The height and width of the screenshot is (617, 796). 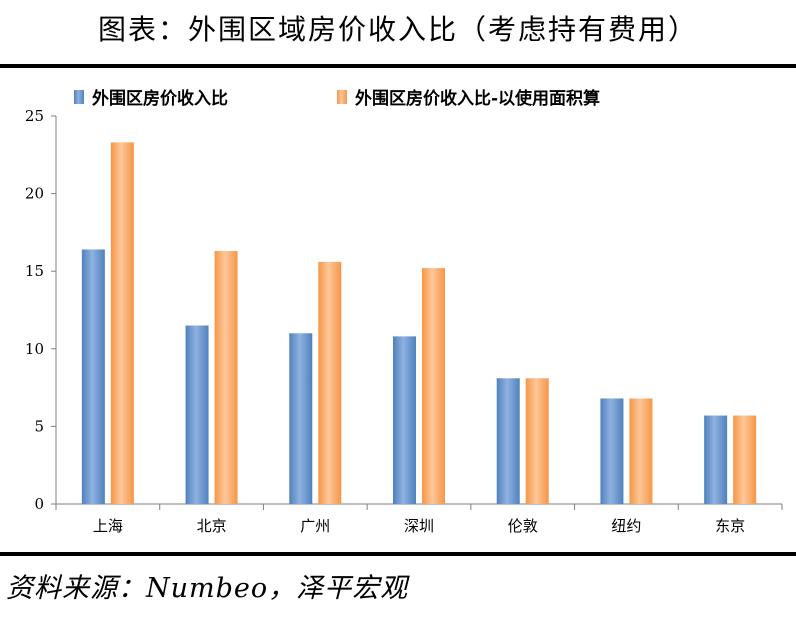 What do you see at coordinates (39, 426) in the screenshot?
I see `y-tick-label: 5` at bounding box center [39, 426].